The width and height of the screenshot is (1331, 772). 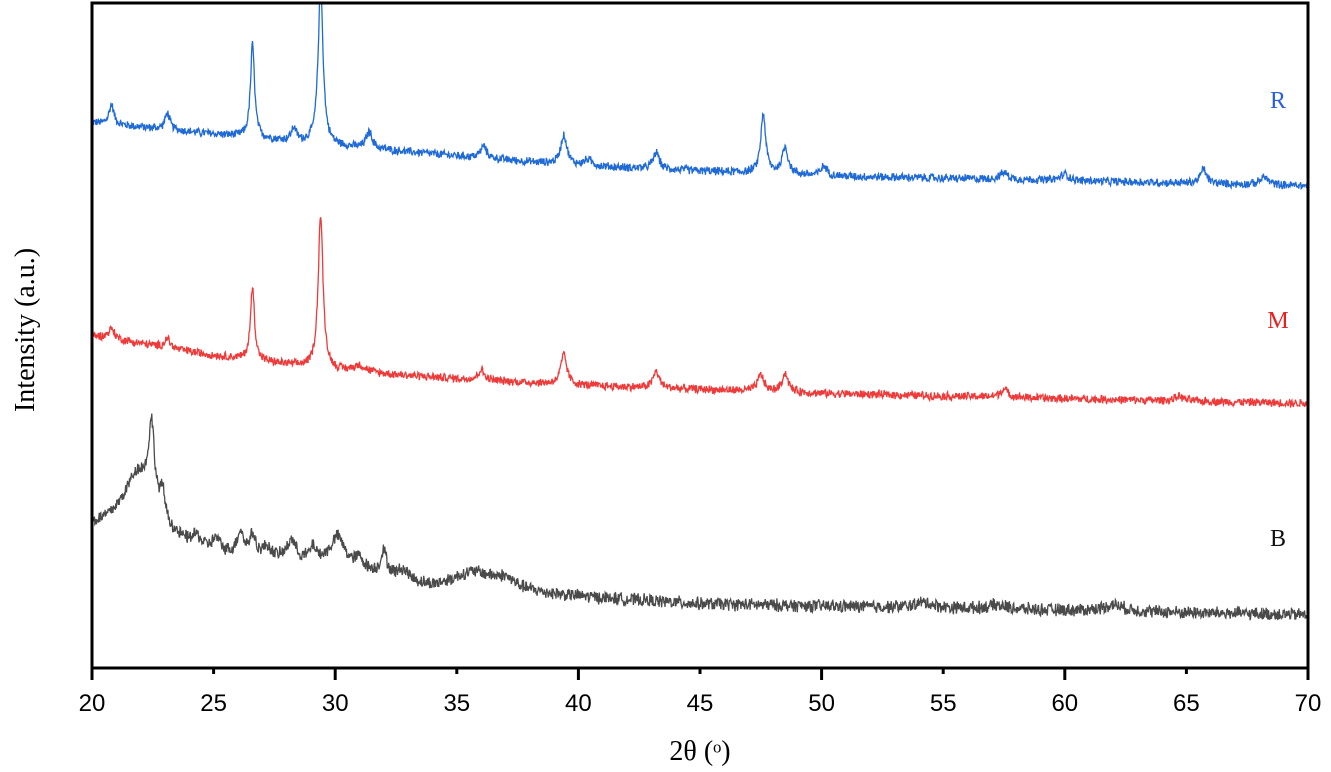 I want to click on x-tick-label: 50, so click(x=821, y=703).